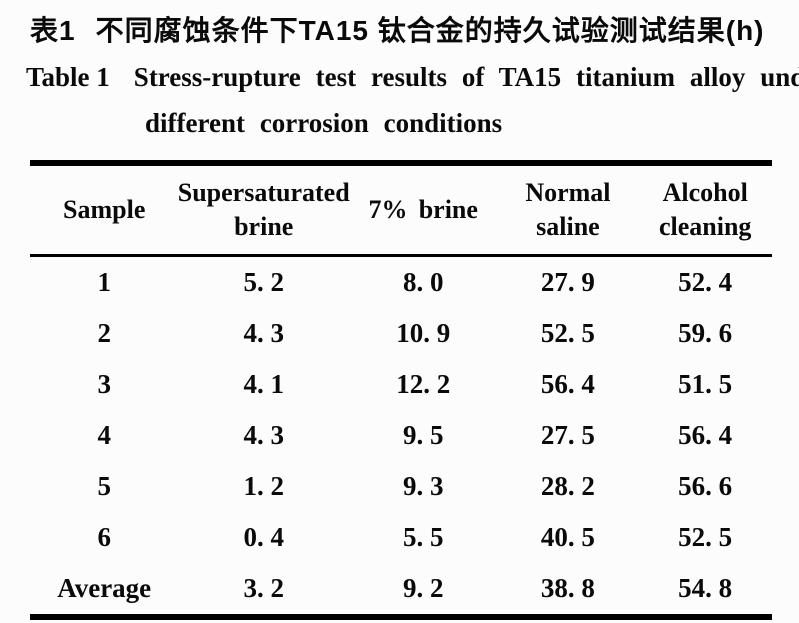 The image size is (799, 623). What do you see at coordinates (401, 617) in the screenshot?
I see `table-bottom-rule` at bounding box center [401, 617].